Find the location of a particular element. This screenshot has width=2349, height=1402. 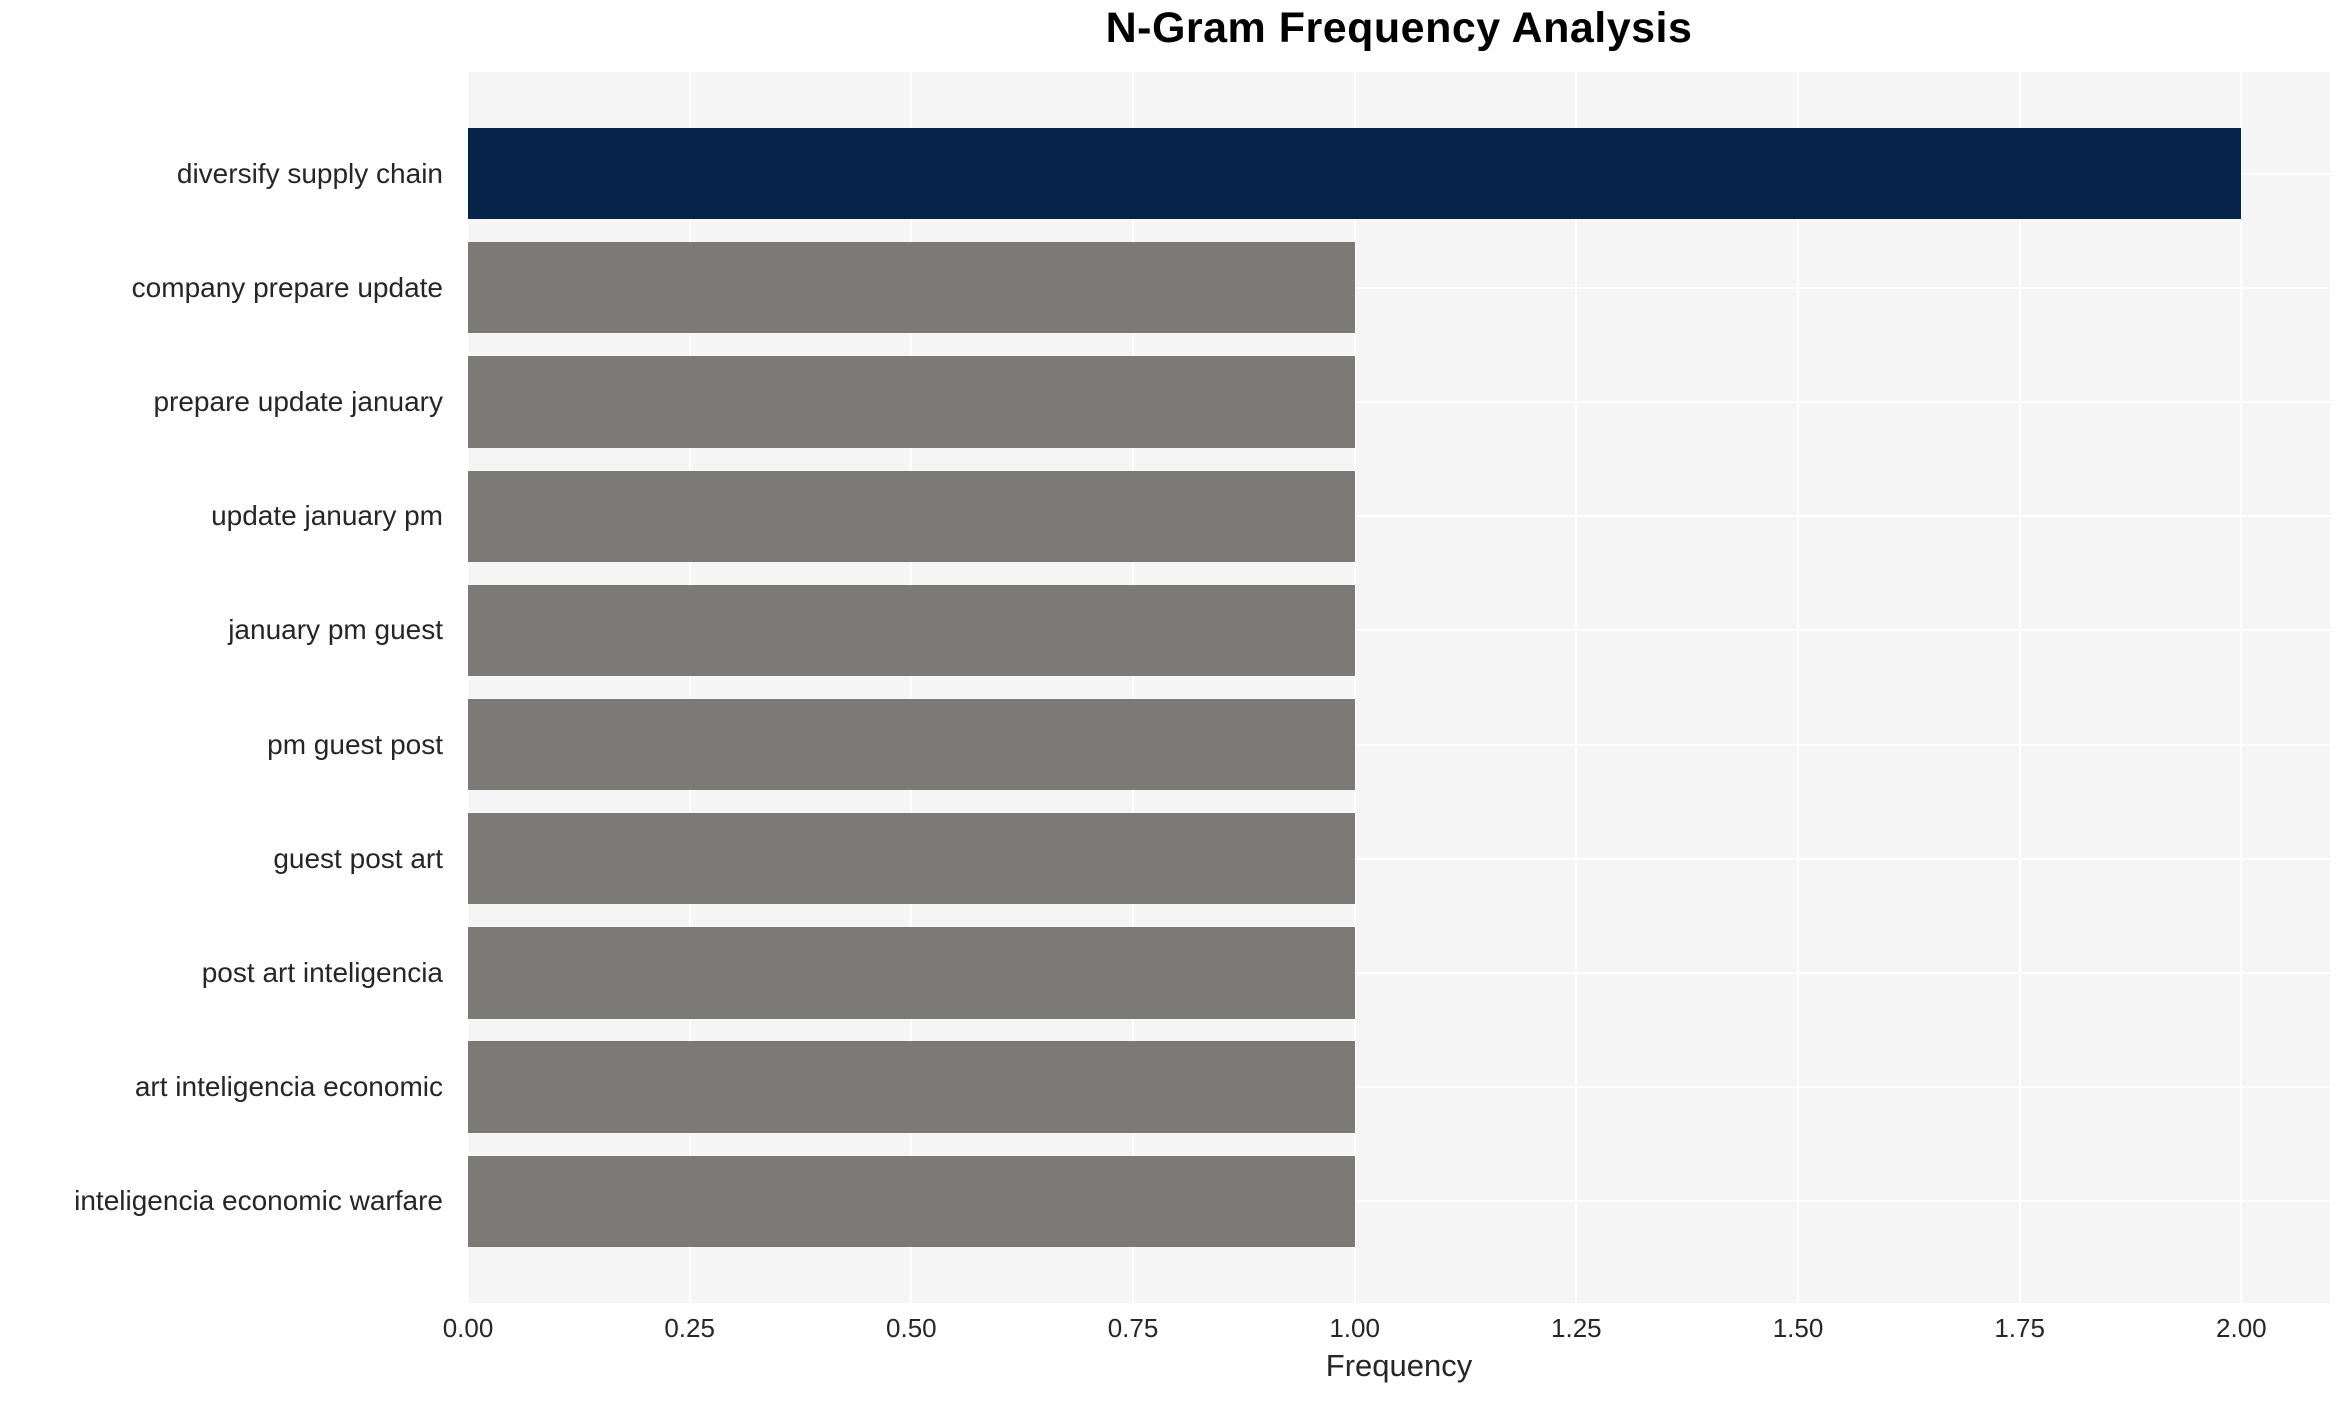

x-axis-title: Frequency is located at coordinates (1399, 1365).